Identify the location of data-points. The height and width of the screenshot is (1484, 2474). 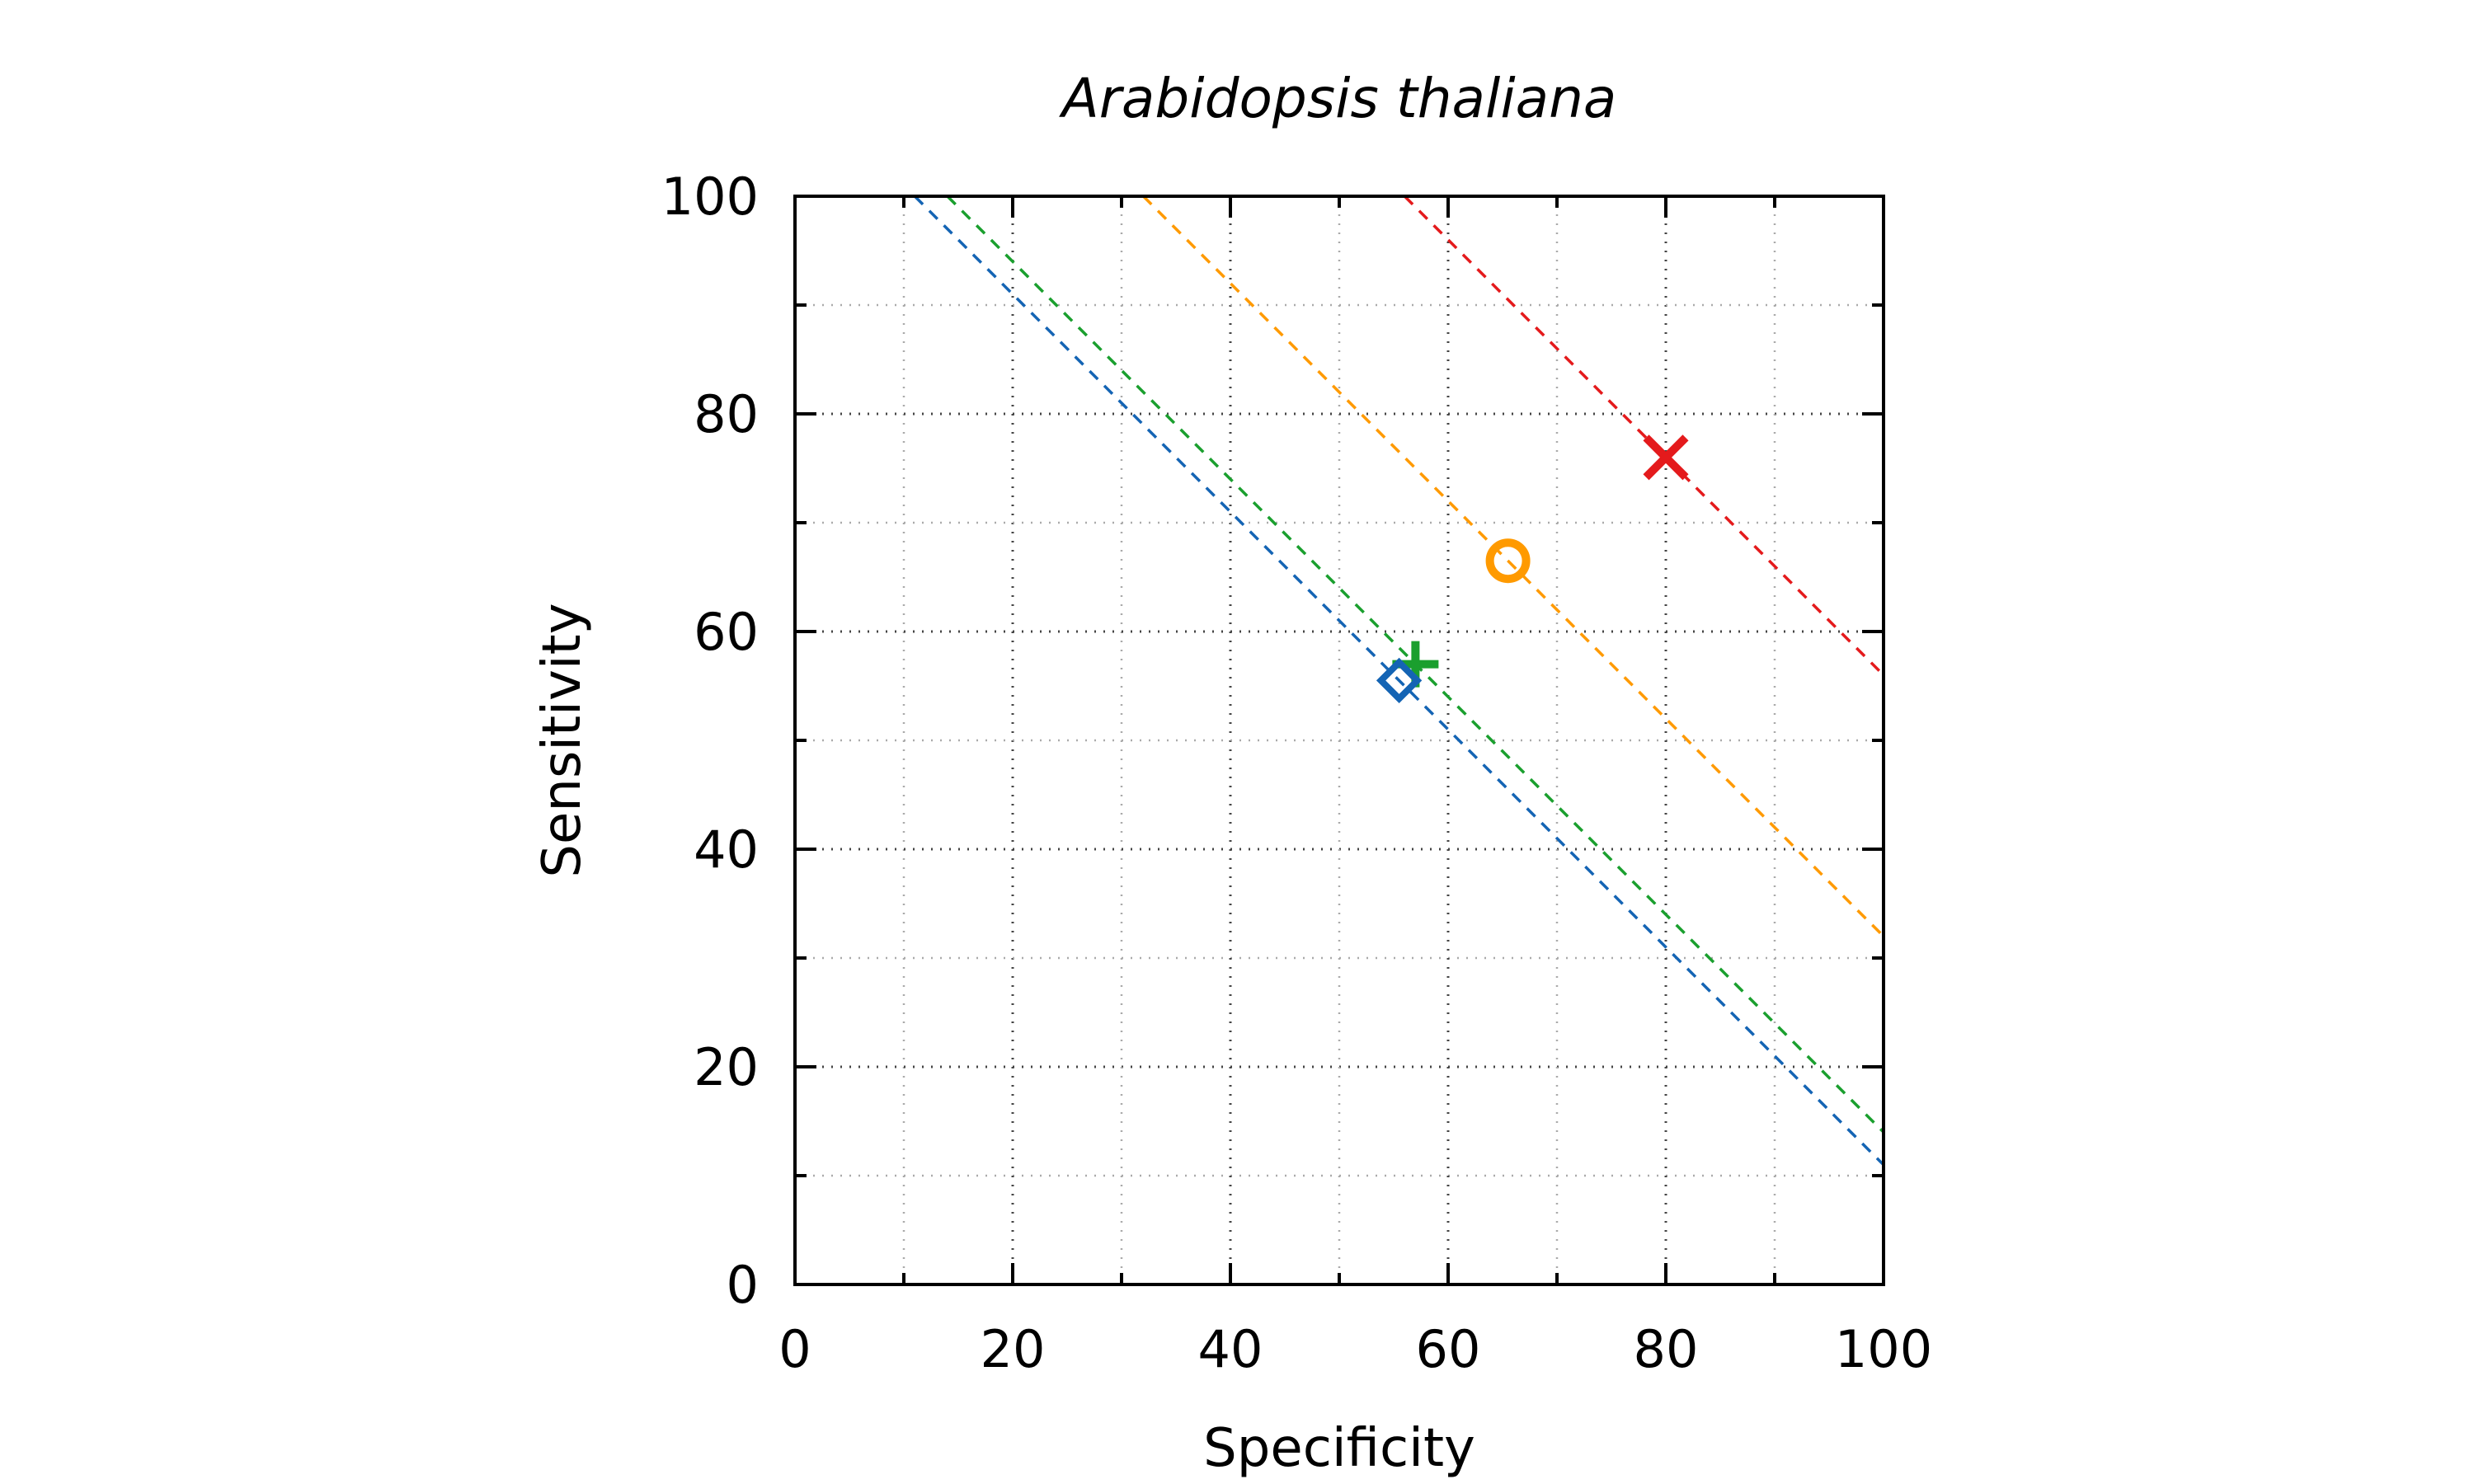
(1532, 569).